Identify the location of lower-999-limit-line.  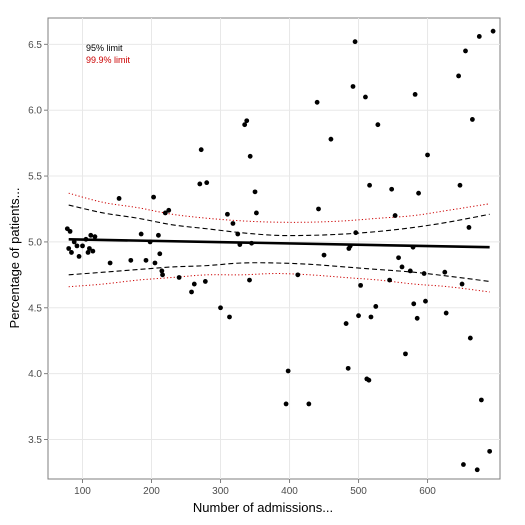
(279, 283).